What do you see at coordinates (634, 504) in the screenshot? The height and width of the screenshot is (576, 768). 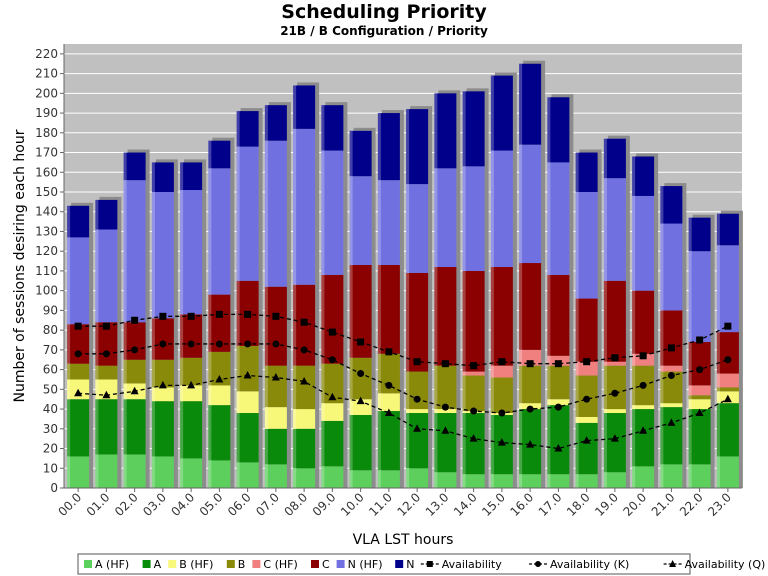 I see `x-tick-label: 20.0` at bounding box center [634, 504].